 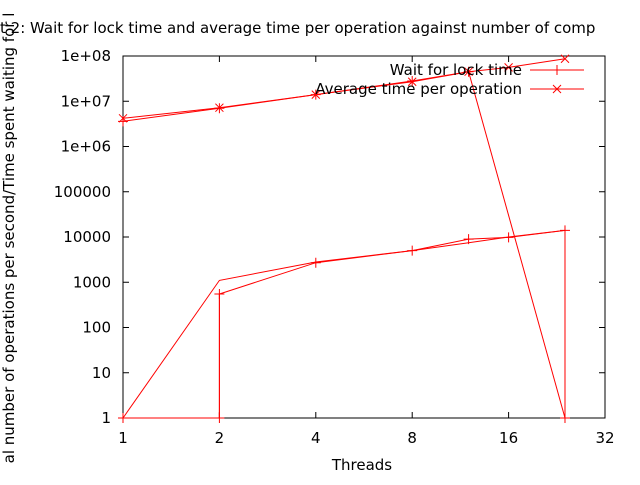 What do you see at coordinates (86, 56) in the screenshot?
I see `y-tick-label: 1e+08` at bounding box center [86, 56].